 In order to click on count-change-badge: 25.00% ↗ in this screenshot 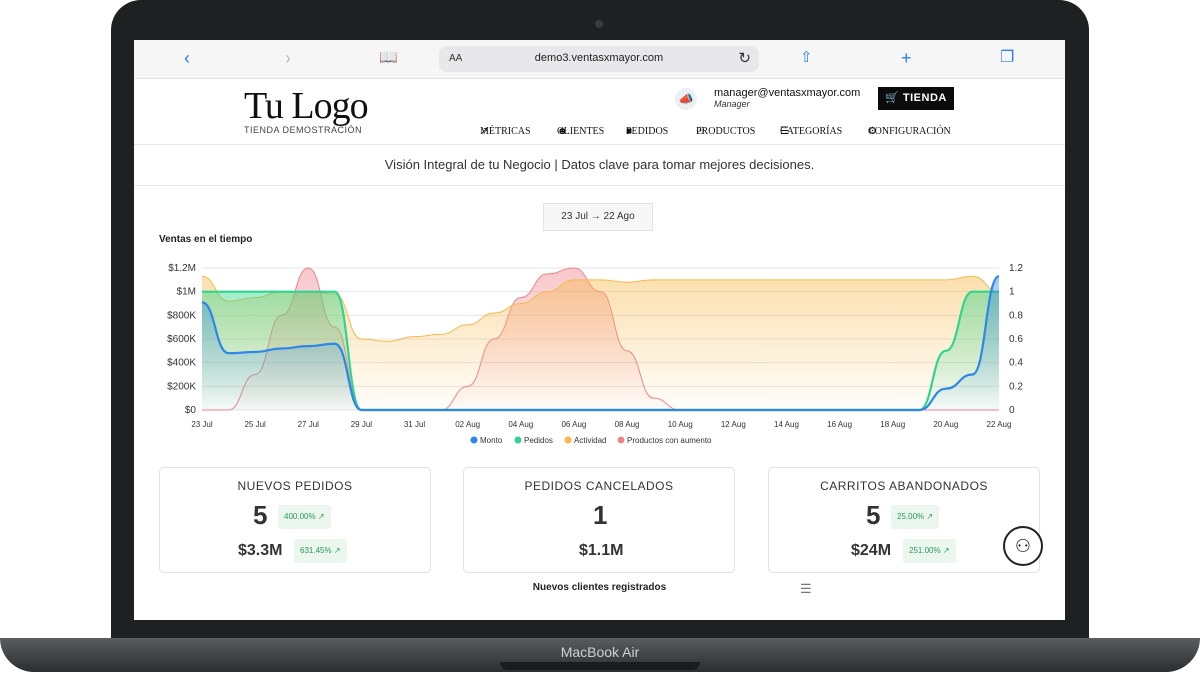, I will do `click(915, 517)`.